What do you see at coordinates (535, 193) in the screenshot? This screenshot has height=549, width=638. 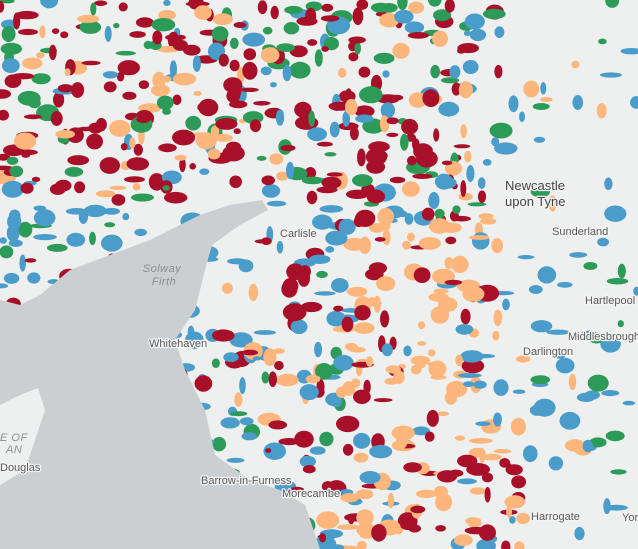 I see `place-label: Newcastle upon Tyne` at bounding box center [535, 193].